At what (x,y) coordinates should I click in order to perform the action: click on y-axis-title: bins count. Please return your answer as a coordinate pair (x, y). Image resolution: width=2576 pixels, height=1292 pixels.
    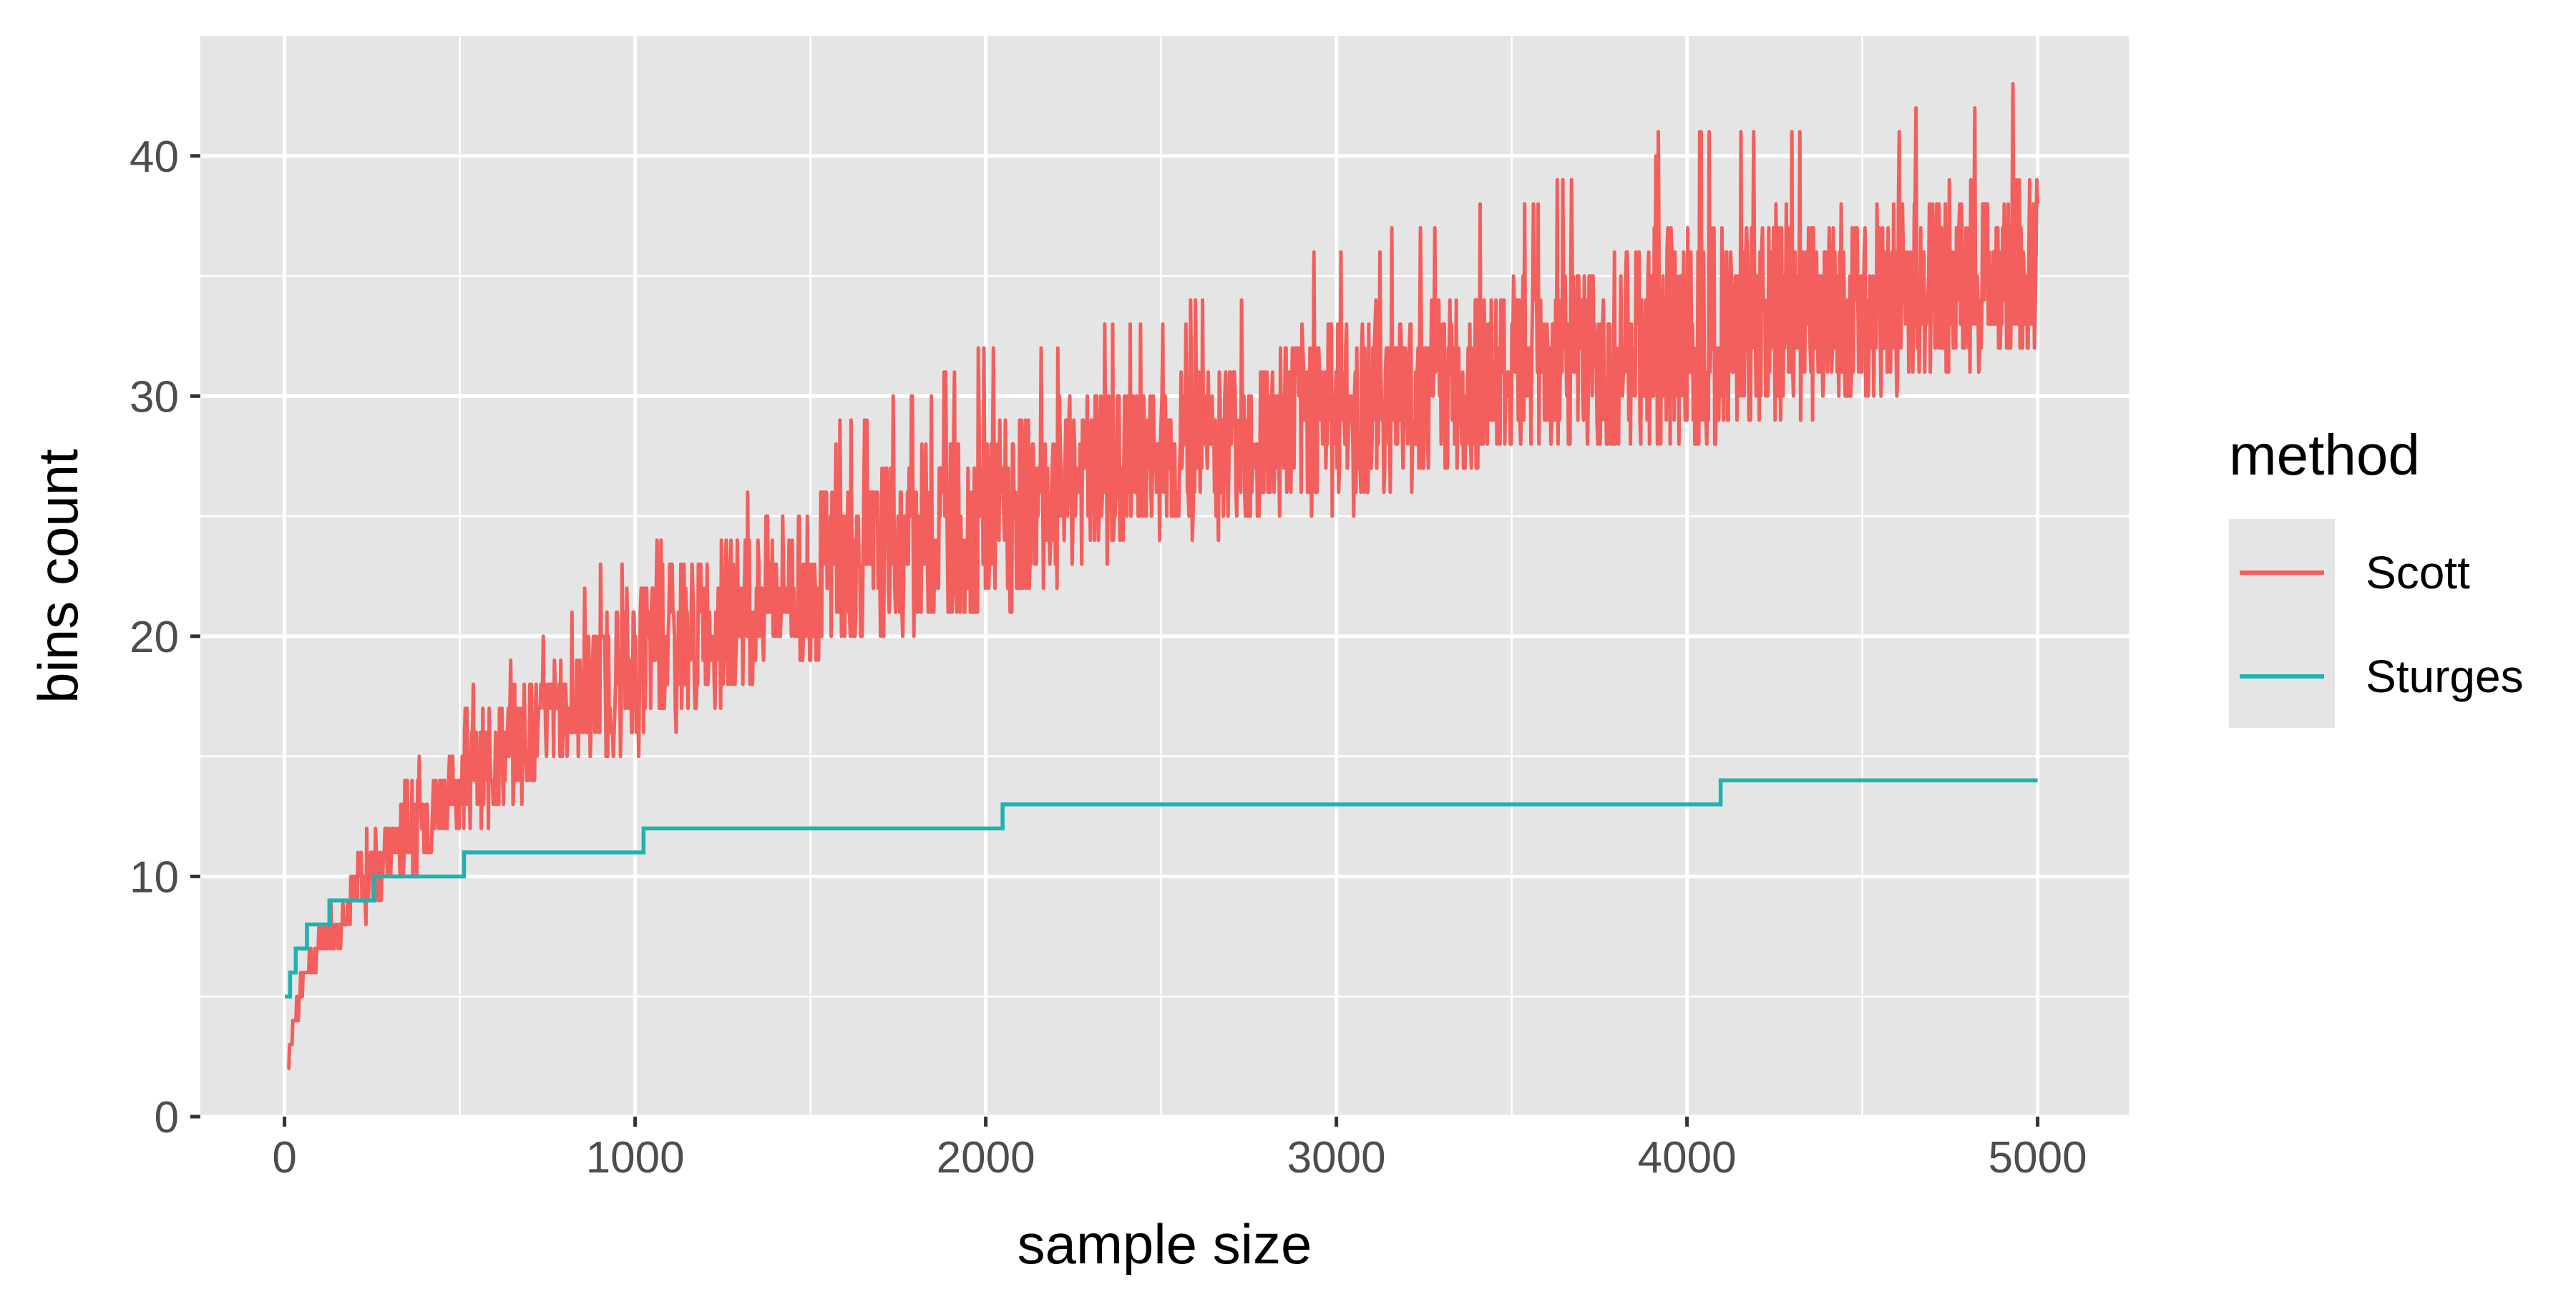
    Looking at the image, I should click on (57, 576).